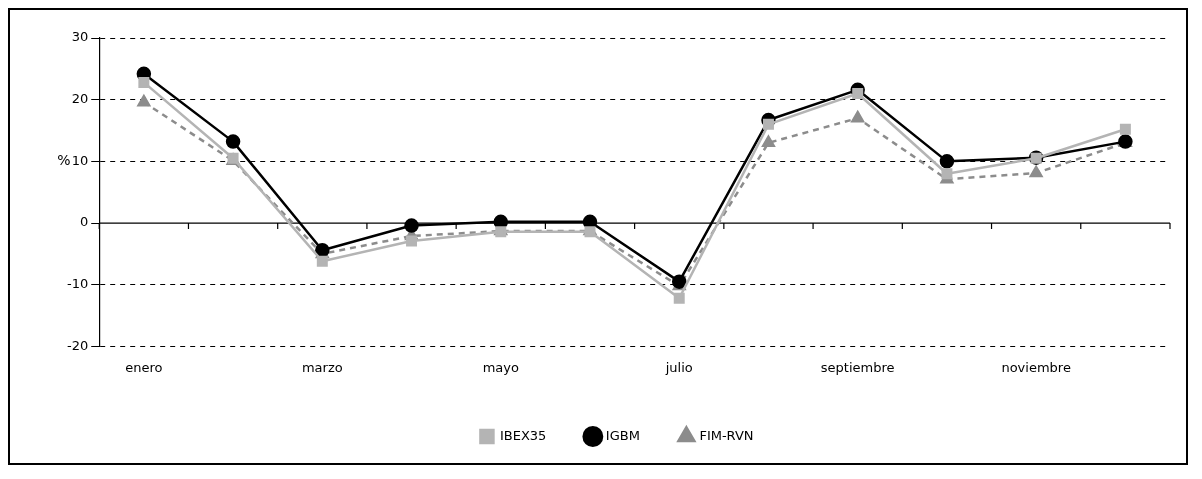 This screenshot has height=479, width=1202. What do you see at coordinates (726, 435) in the screenshot?
I see `legend-label: FIM-RVN` at bounding box center [726, 435].